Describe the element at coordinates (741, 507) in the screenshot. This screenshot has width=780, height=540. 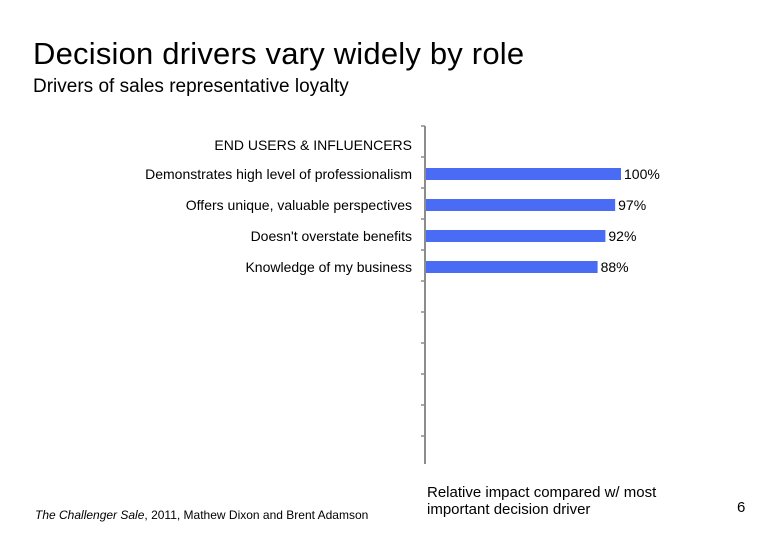
I see `page-number: 6` at that location.